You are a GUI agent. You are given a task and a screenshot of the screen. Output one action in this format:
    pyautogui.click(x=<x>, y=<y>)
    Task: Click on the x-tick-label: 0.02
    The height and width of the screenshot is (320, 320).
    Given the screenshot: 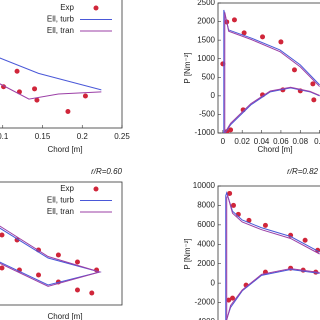 What is the action you would take?
    pyautogui.click(x=242, y=141)
    